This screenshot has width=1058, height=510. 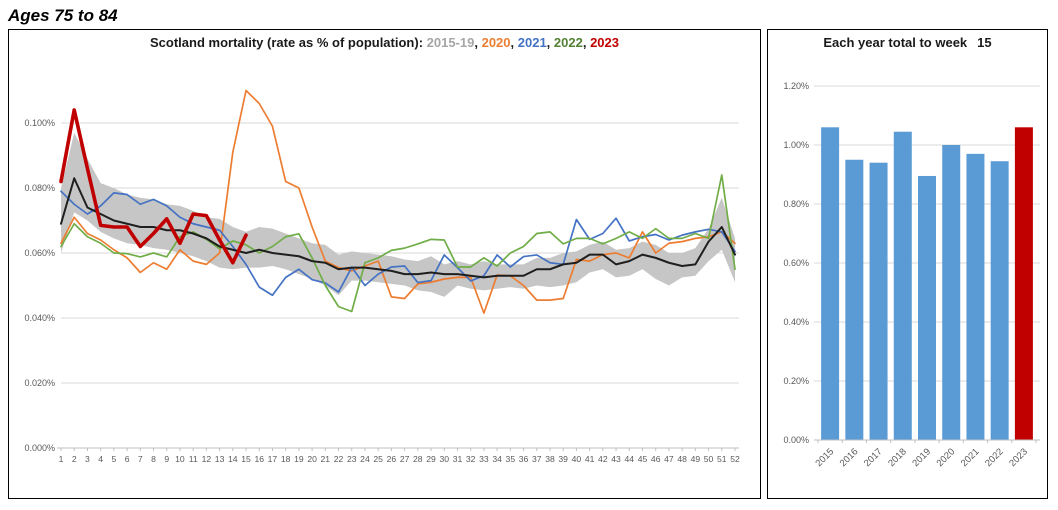 I want to click on bar-chart-week-number: 15, so click(x=984, y=42).